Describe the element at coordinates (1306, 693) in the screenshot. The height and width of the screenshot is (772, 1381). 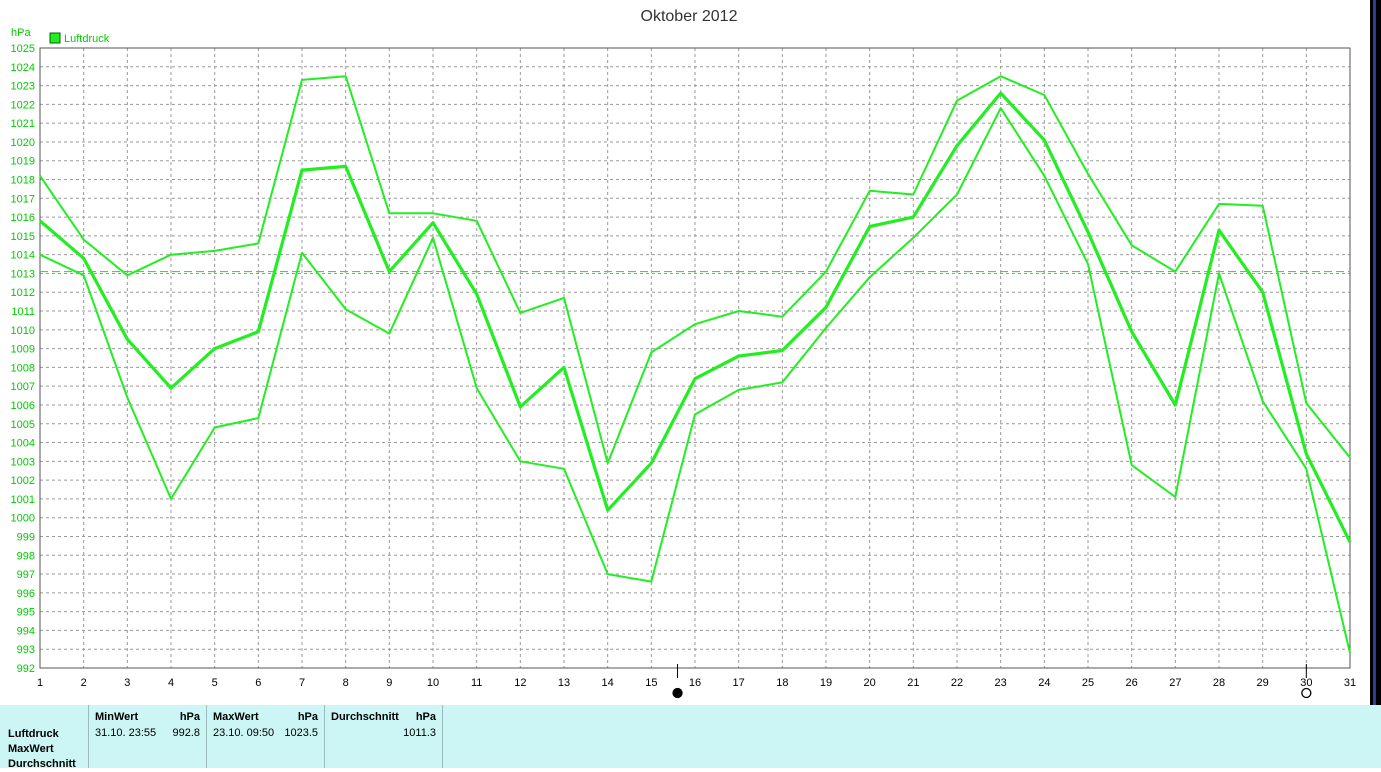
I see `new-moon-icon` at that location.